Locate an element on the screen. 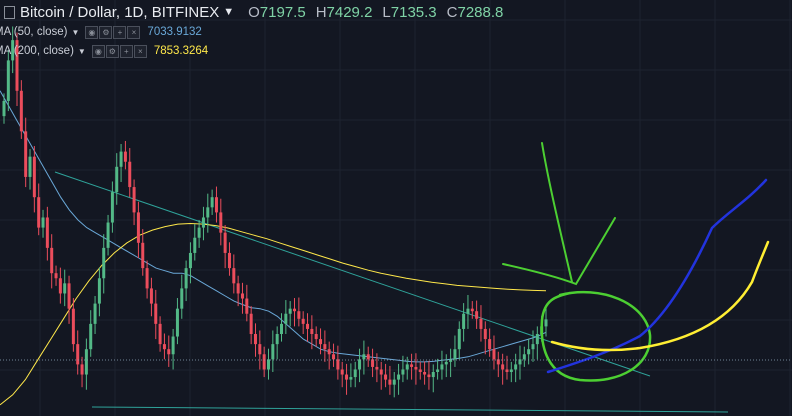 This screenshot has height=416, width=792. symbol-title: Bitcoin / Dollar, 1D, BITFINEX is located at coordinates (120, 12).